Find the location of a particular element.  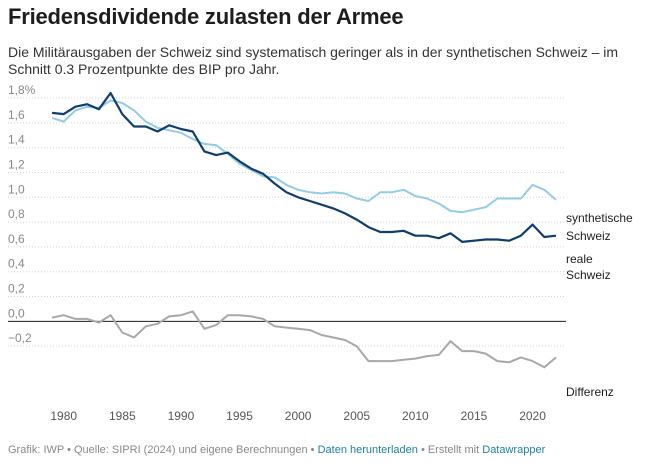

y-tick-label: 0,8 is located at coordinates (16, 214).